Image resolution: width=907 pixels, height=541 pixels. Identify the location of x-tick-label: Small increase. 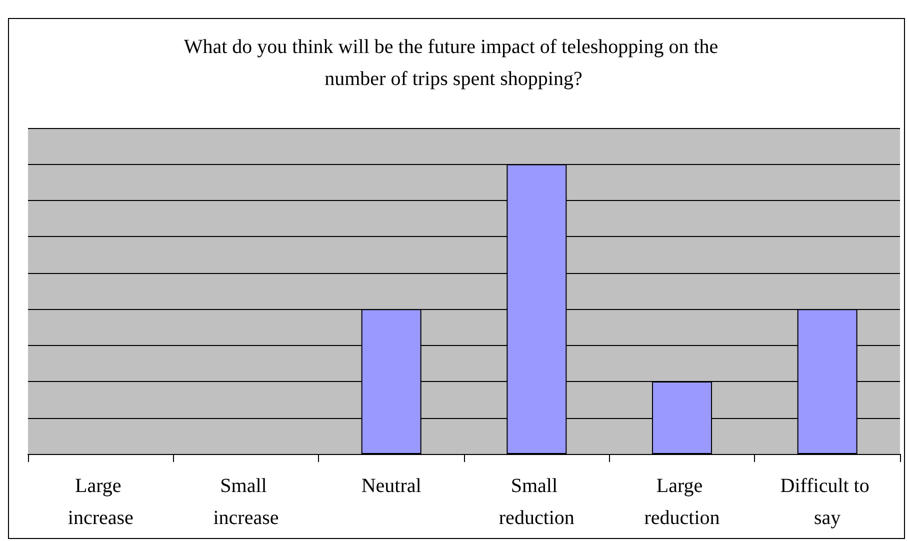
(246, 502).